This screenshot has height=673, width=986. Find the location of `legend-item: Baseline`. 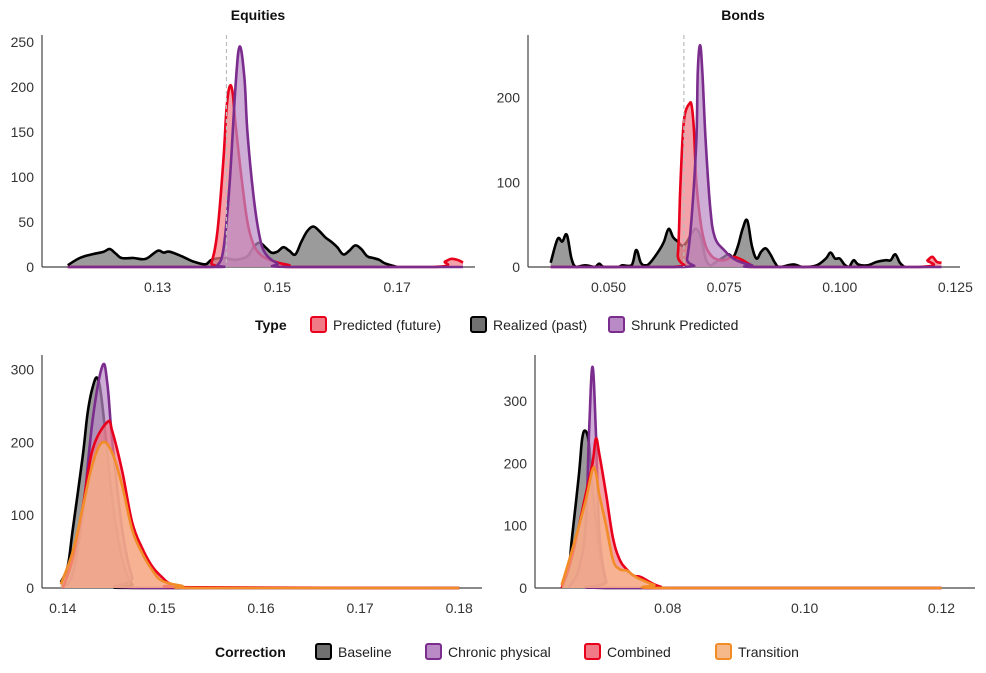

legend-item: Baseline is located at coordinates (353, 651).